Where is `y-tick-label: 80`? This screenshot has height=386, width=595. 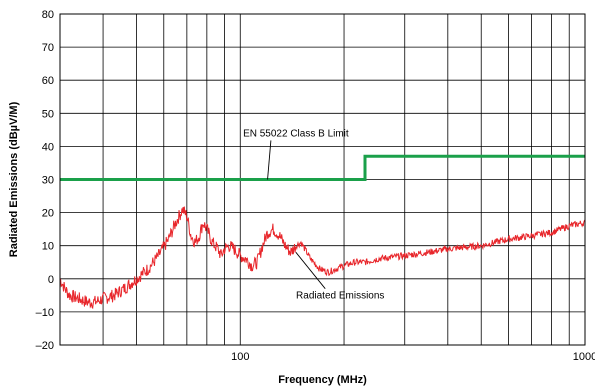
y-tick-label: 80 is located at coordinates (48, 15).